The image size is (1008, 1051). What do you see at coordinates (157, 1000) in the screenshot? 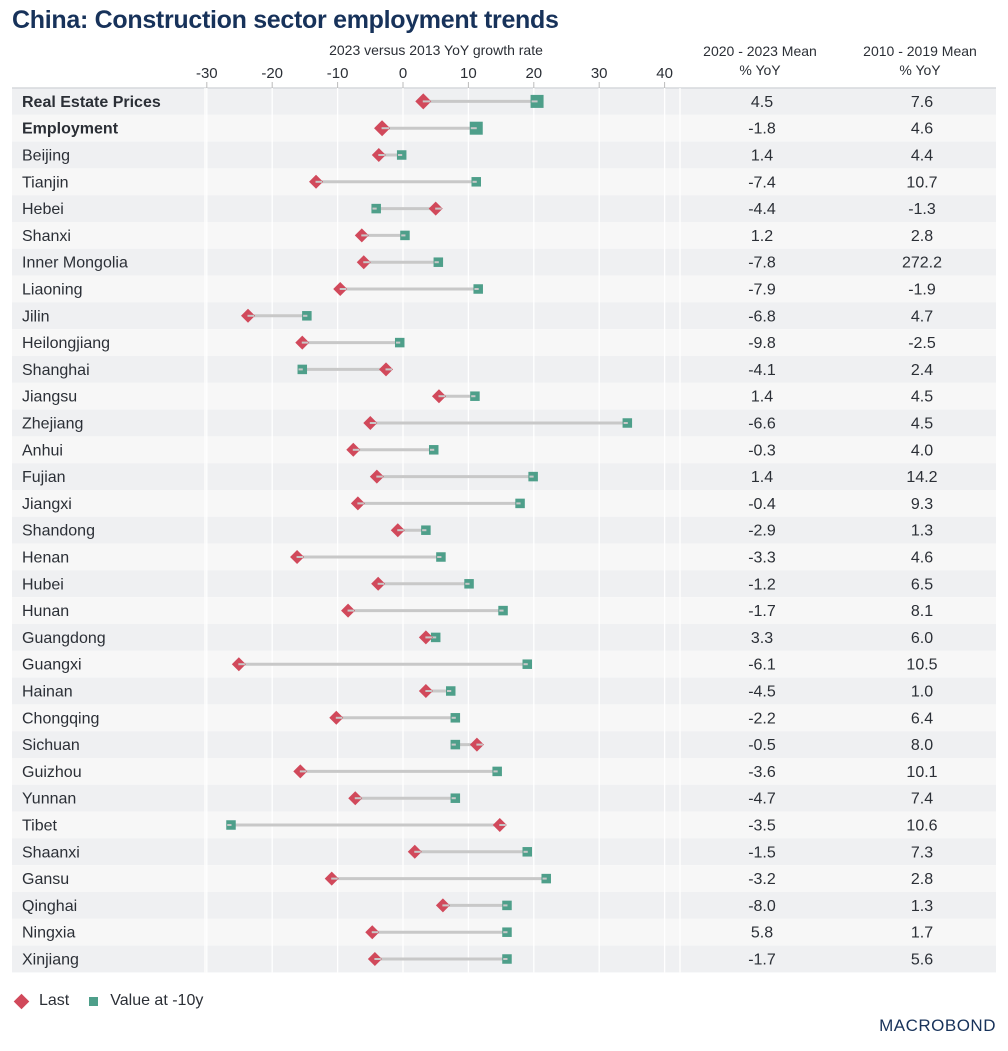
I see `legend-prev-label: Value at -10y` at bounding box center [157, 1000].